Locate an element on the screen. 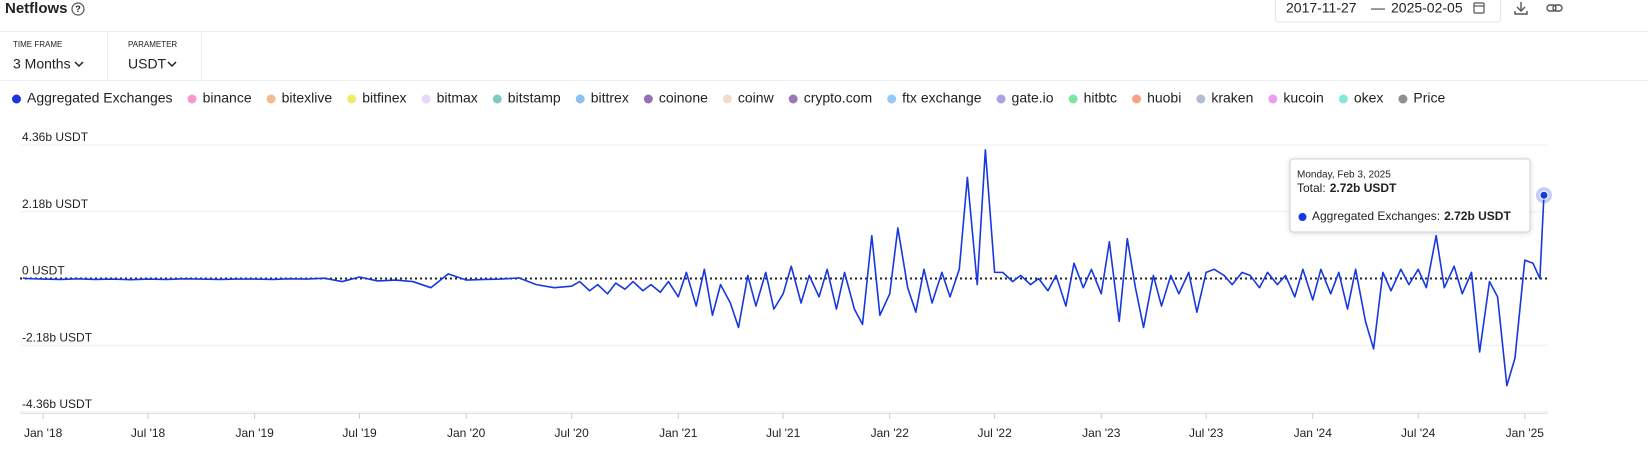  tooltip-total-value: 2.72b USDT is located at coordinates (1363, 188).